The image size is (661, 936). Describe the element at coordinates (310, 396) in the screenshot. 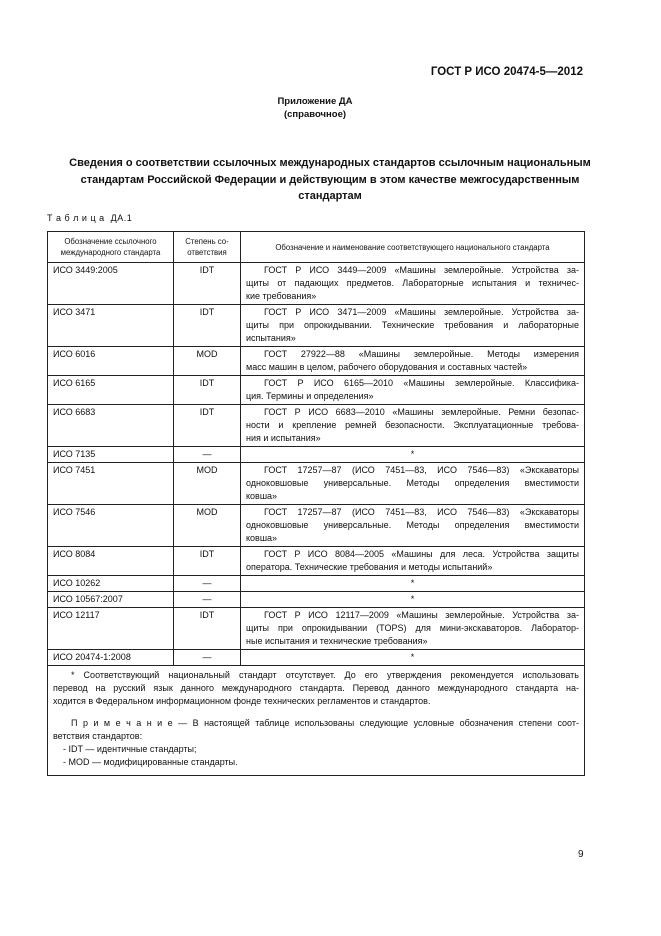

I see `text-line: ция. Термины и определения»` at that location.